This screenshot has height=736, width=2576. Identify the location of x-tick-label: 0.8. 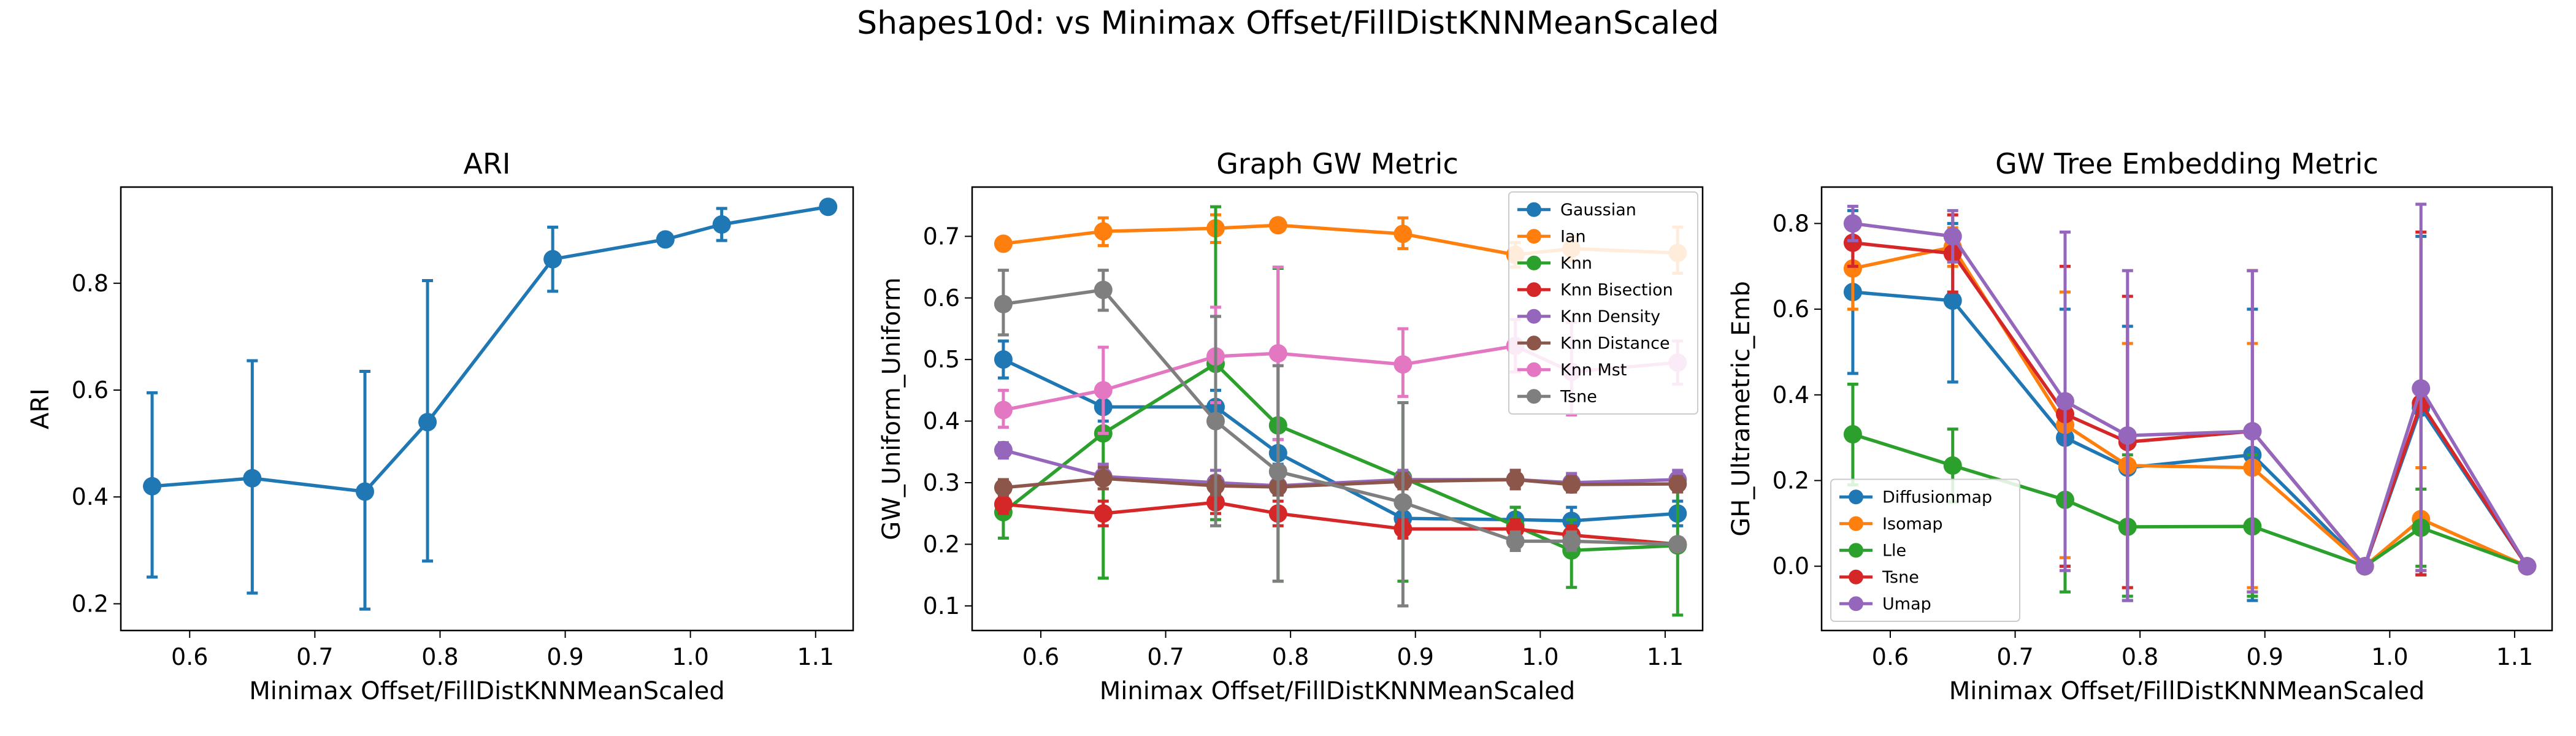
(439, 656).